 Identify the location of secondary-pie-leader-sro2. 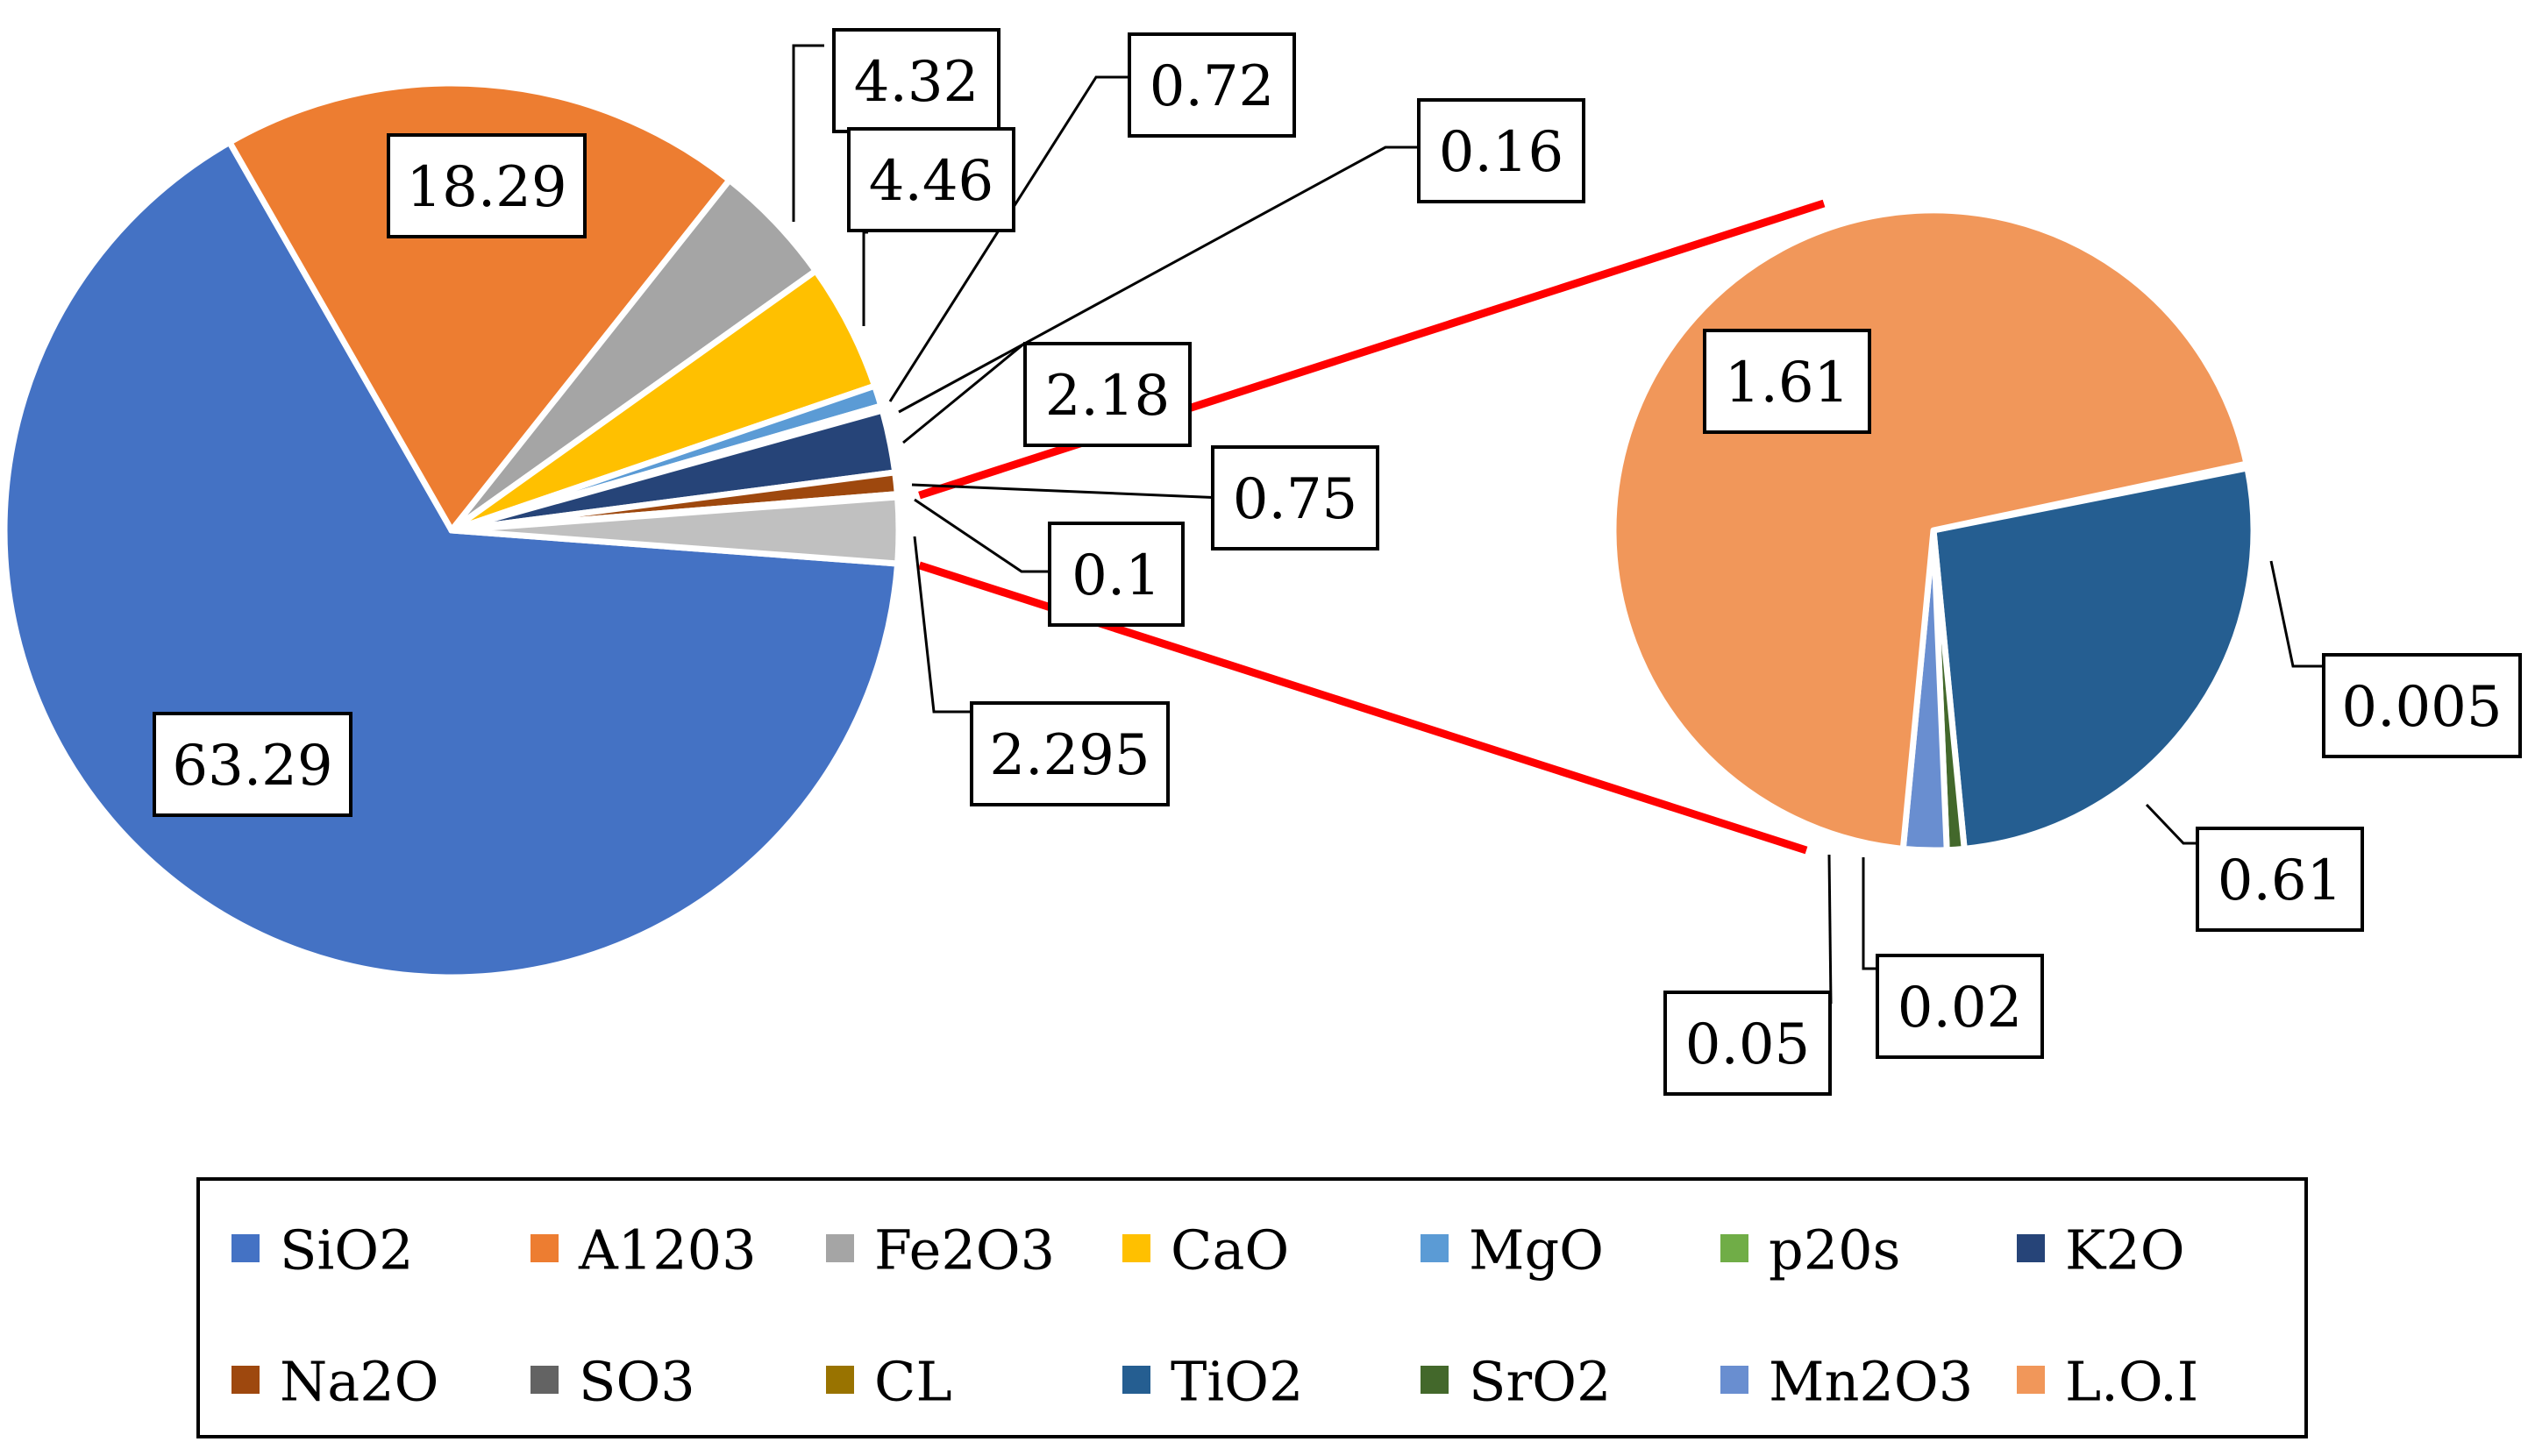
(1871, 913).